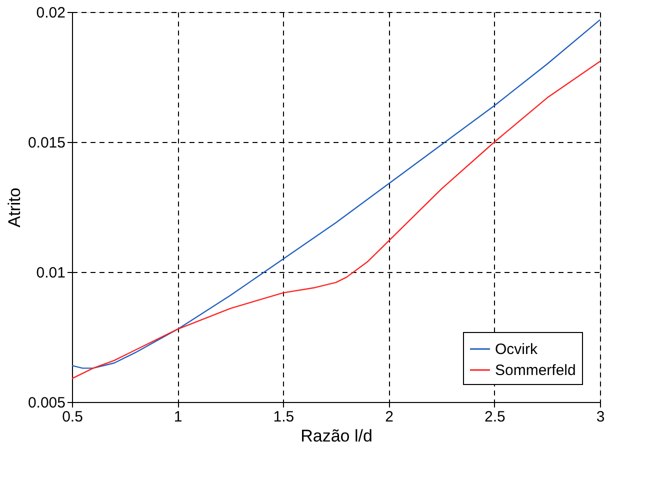 This screenshot has width=651, height=490. What do you see at coordinates (51, 273) in the screenshot?
I see `y-tick-label: 0.01` at bounding box center [51, 273].